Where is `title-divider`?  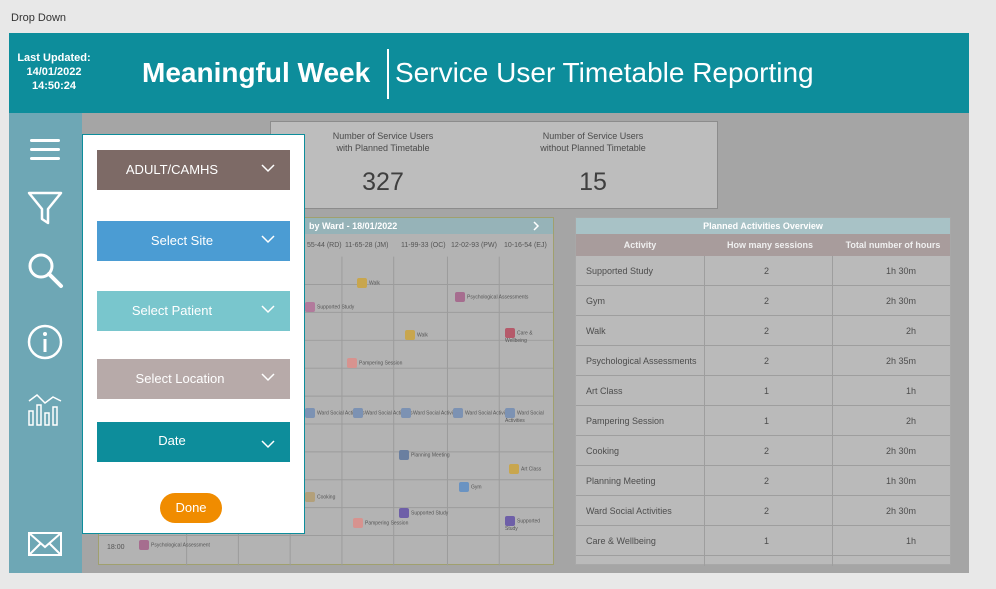 title-divider is located at coordinates (388, 74).